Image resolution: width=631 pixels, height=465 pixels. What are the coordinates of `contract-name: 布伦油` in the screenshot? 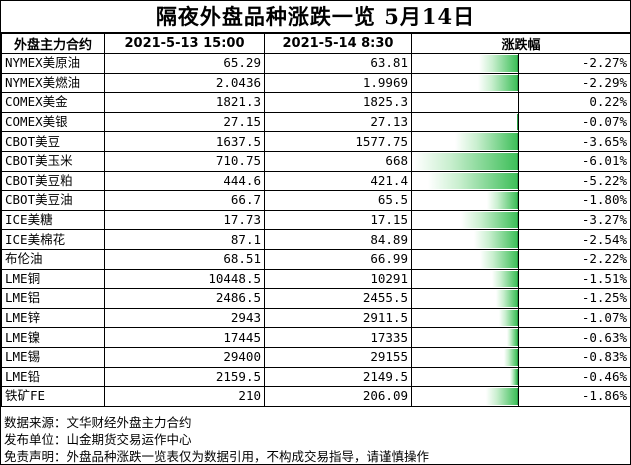 It's located at (53, 259).